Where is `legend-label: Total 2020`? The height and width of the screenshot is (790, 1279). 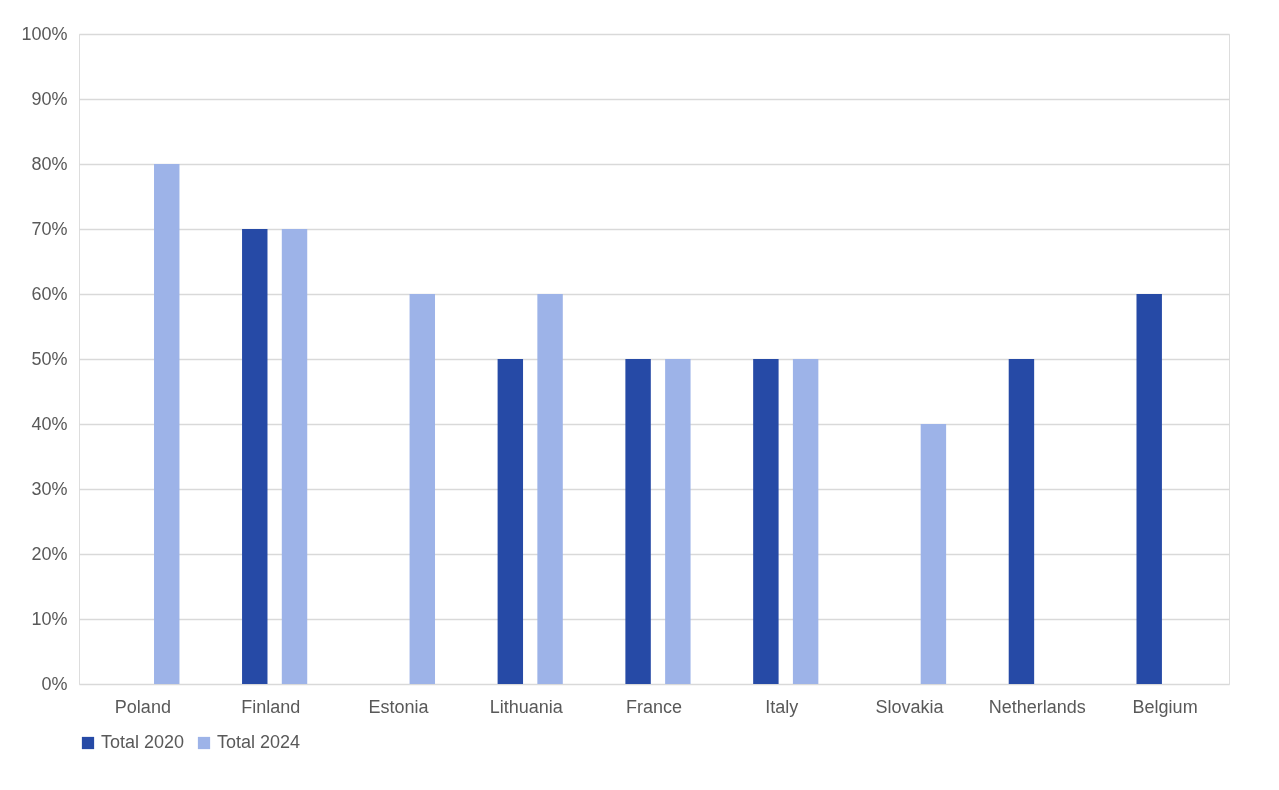 legend-label: Total 2020 is located at coordinates (143, 742).